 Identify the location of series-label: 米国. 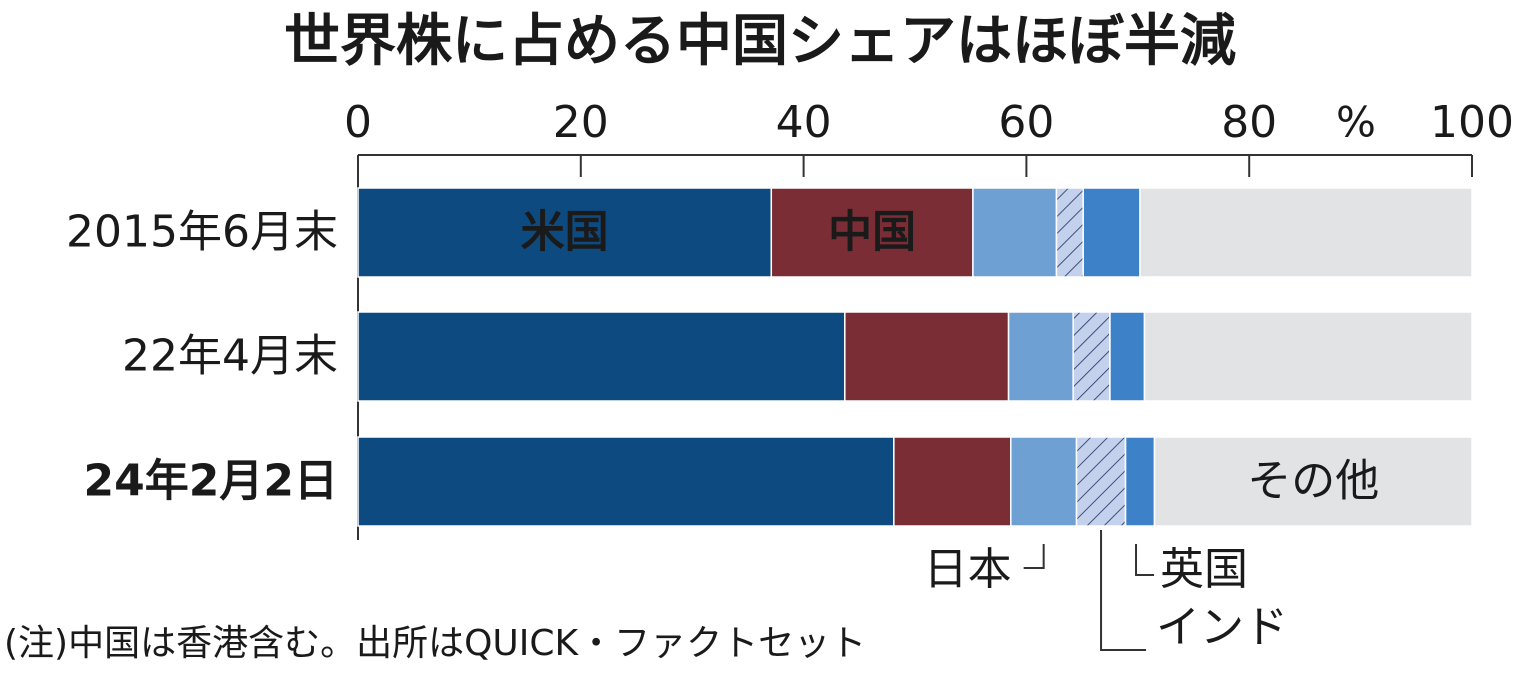
(565, 232).